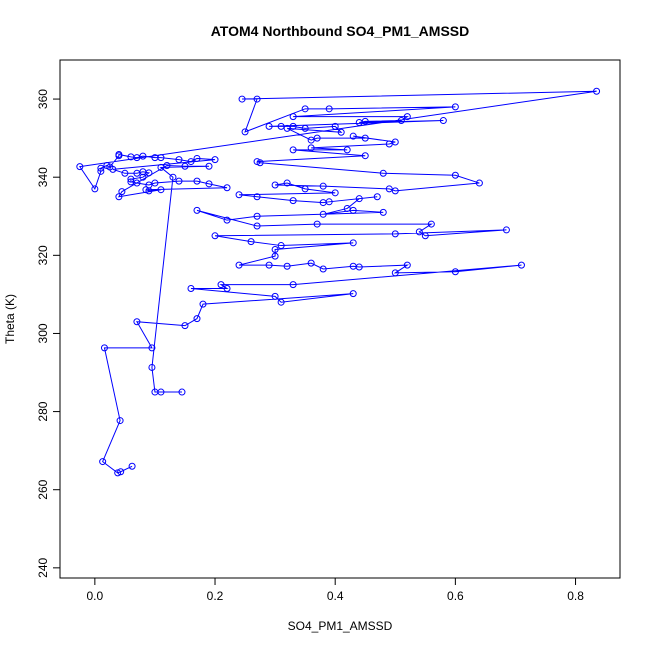 The height and width of the screenshot is (650, 650). What do you see at coordinates (43, 255) in the screenshot?
I see `y-tick-label: 320` at bounding box center [43, 255].